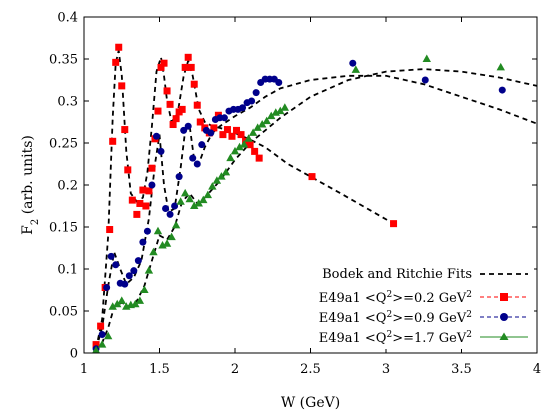 This screenshot has height=420, width=554. I want to click on y-tick-label: 0.35, so click(63, 60).